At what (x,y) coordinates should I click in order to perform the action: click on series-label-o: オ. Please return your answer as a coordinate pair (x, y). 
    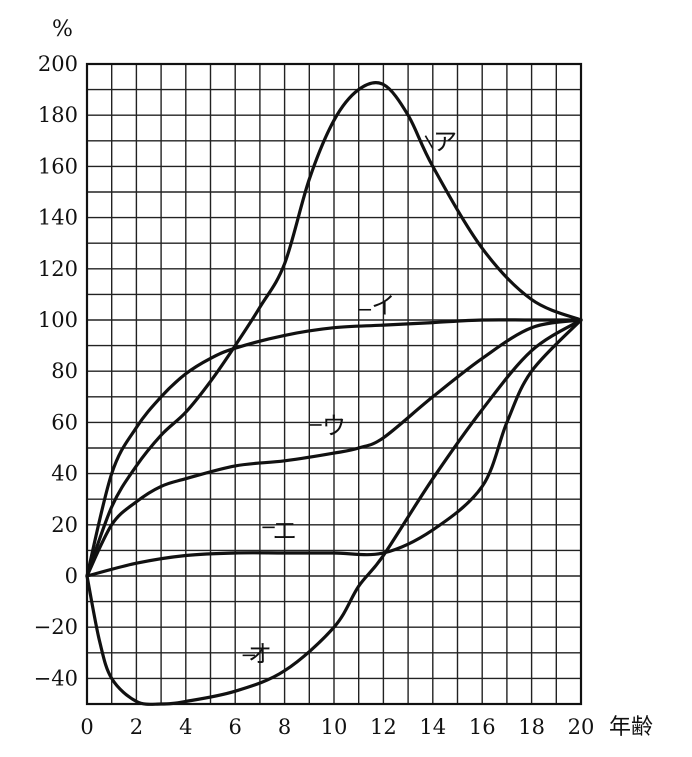
    Looking at the image, I should click on (260, 654).